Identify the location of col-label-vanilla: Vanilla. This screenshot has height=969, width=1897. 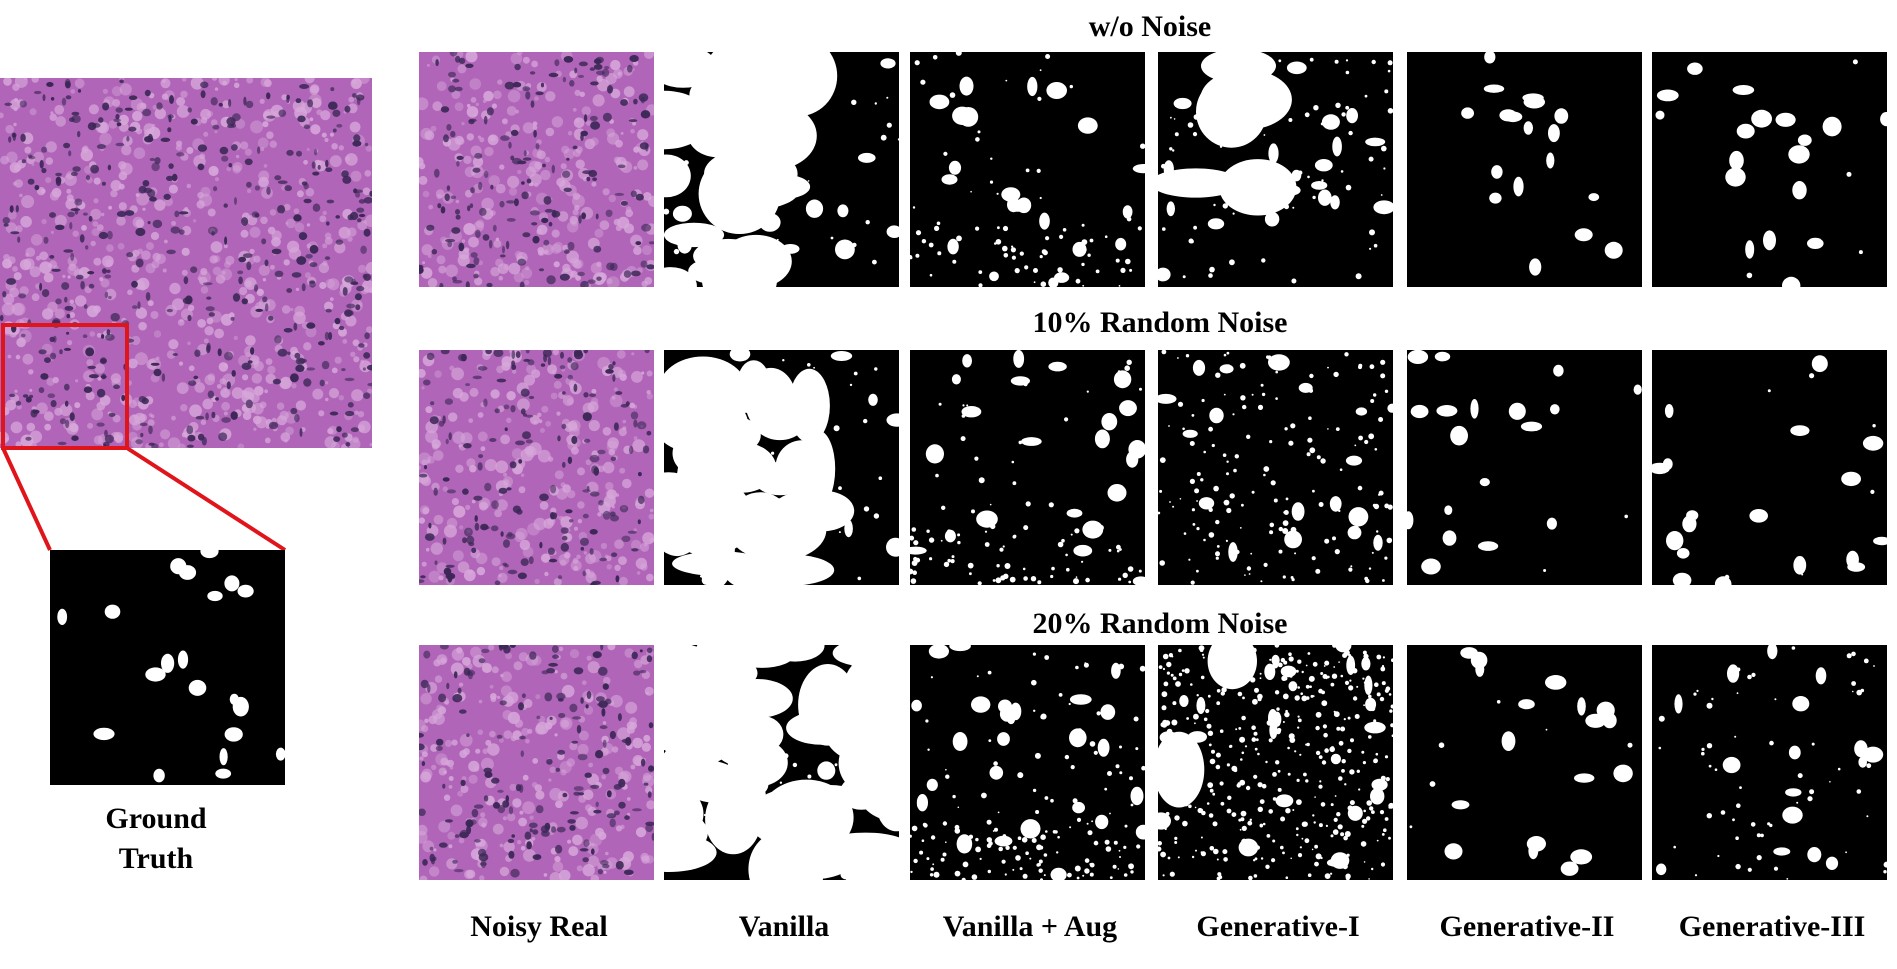
(784, 926).